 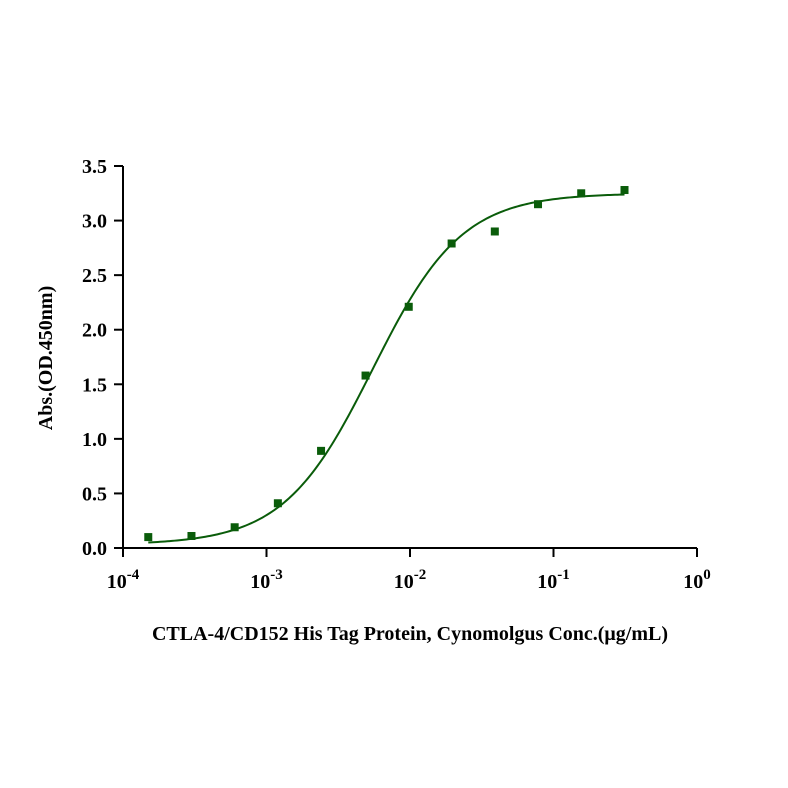 What do you see at coordinates (102, 358) in the screenshot?
I see `y-axis-ticks: 0.0 0.5 1.0 1.5 2.0 2.5 3.0 3.5` at bounding box center [102, 358].